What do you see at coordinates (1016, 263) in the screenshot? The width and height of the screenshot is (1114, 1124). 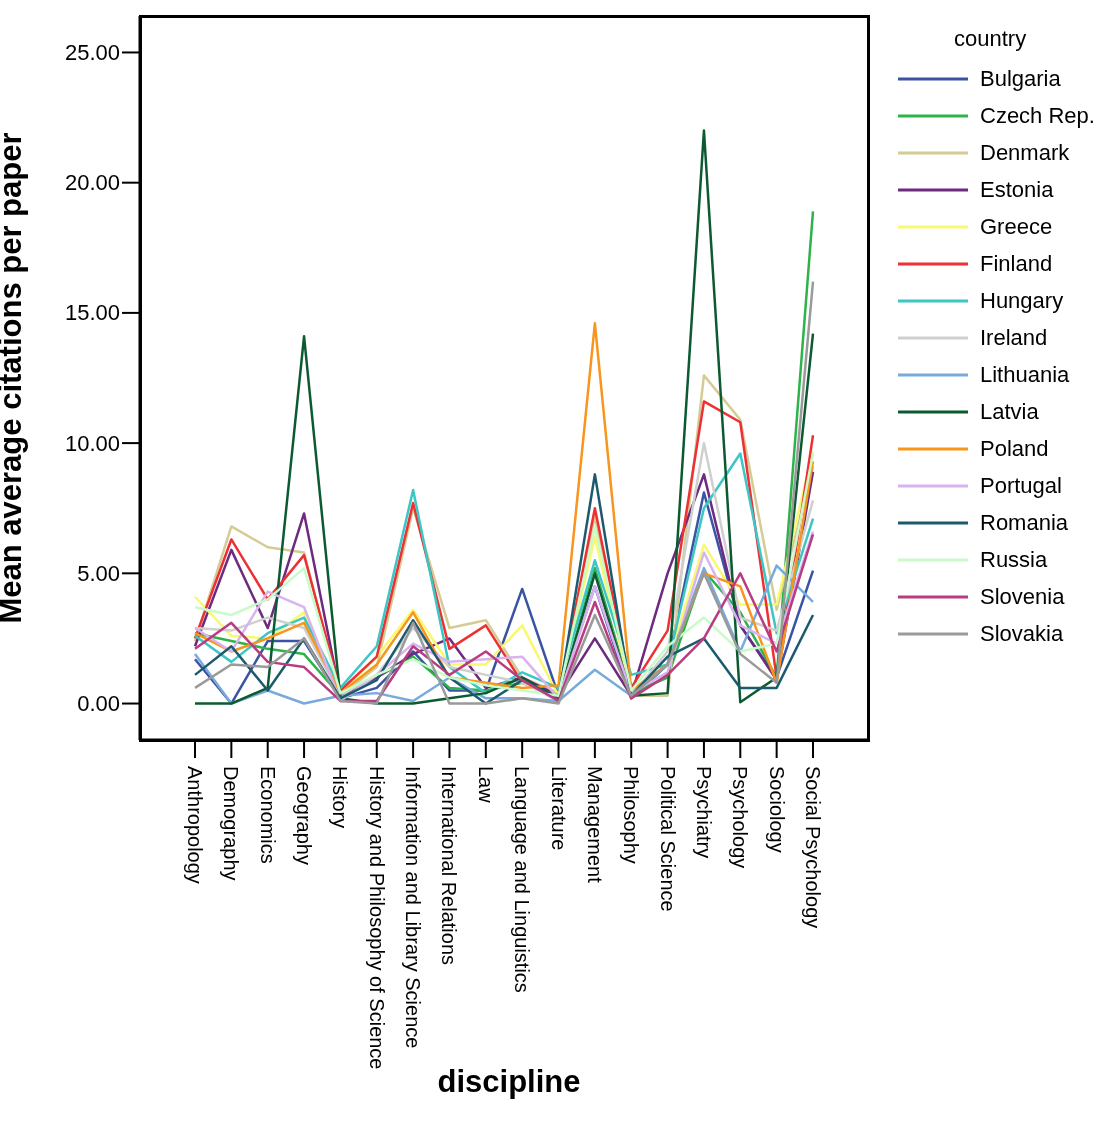 I see `legend-label: Finland` at bounding box center [1016, 263].